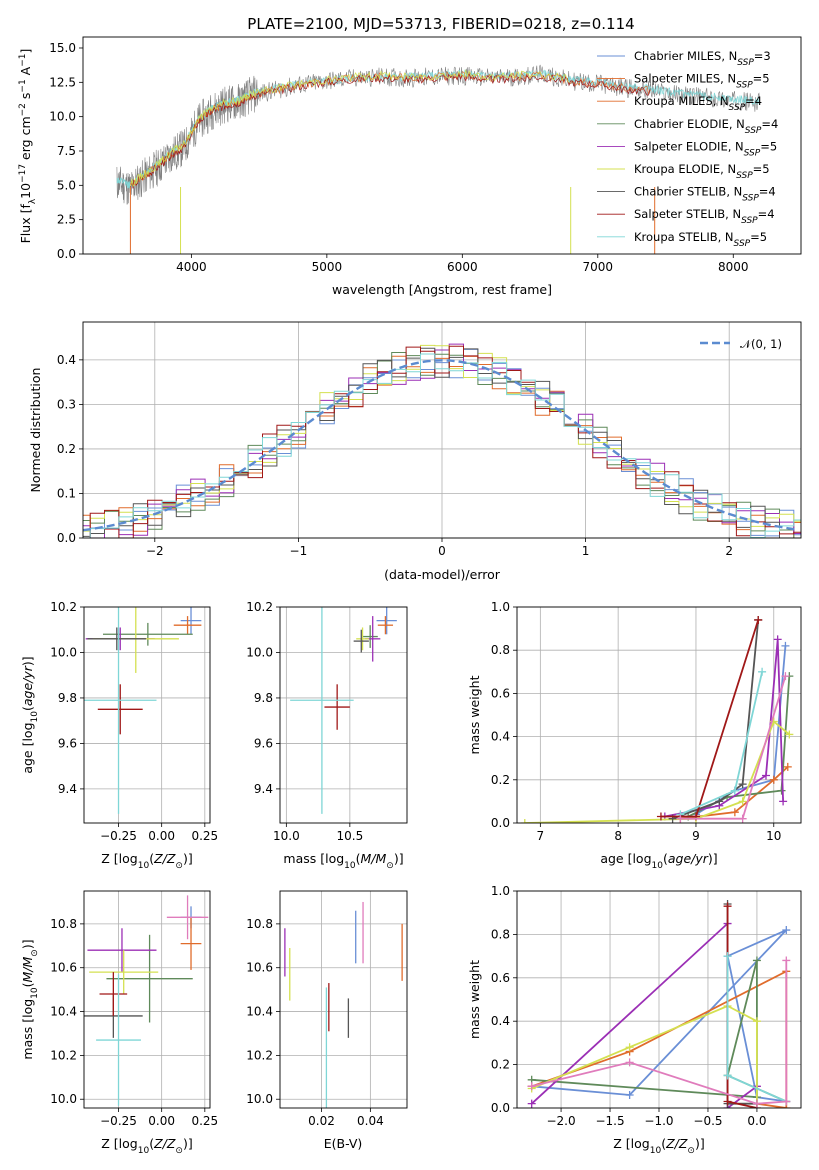  What do you see at coordinates (35, 430) in the screenshot?
I see `y-axis-label: Normed distribution` at bounding box center [35, 430].